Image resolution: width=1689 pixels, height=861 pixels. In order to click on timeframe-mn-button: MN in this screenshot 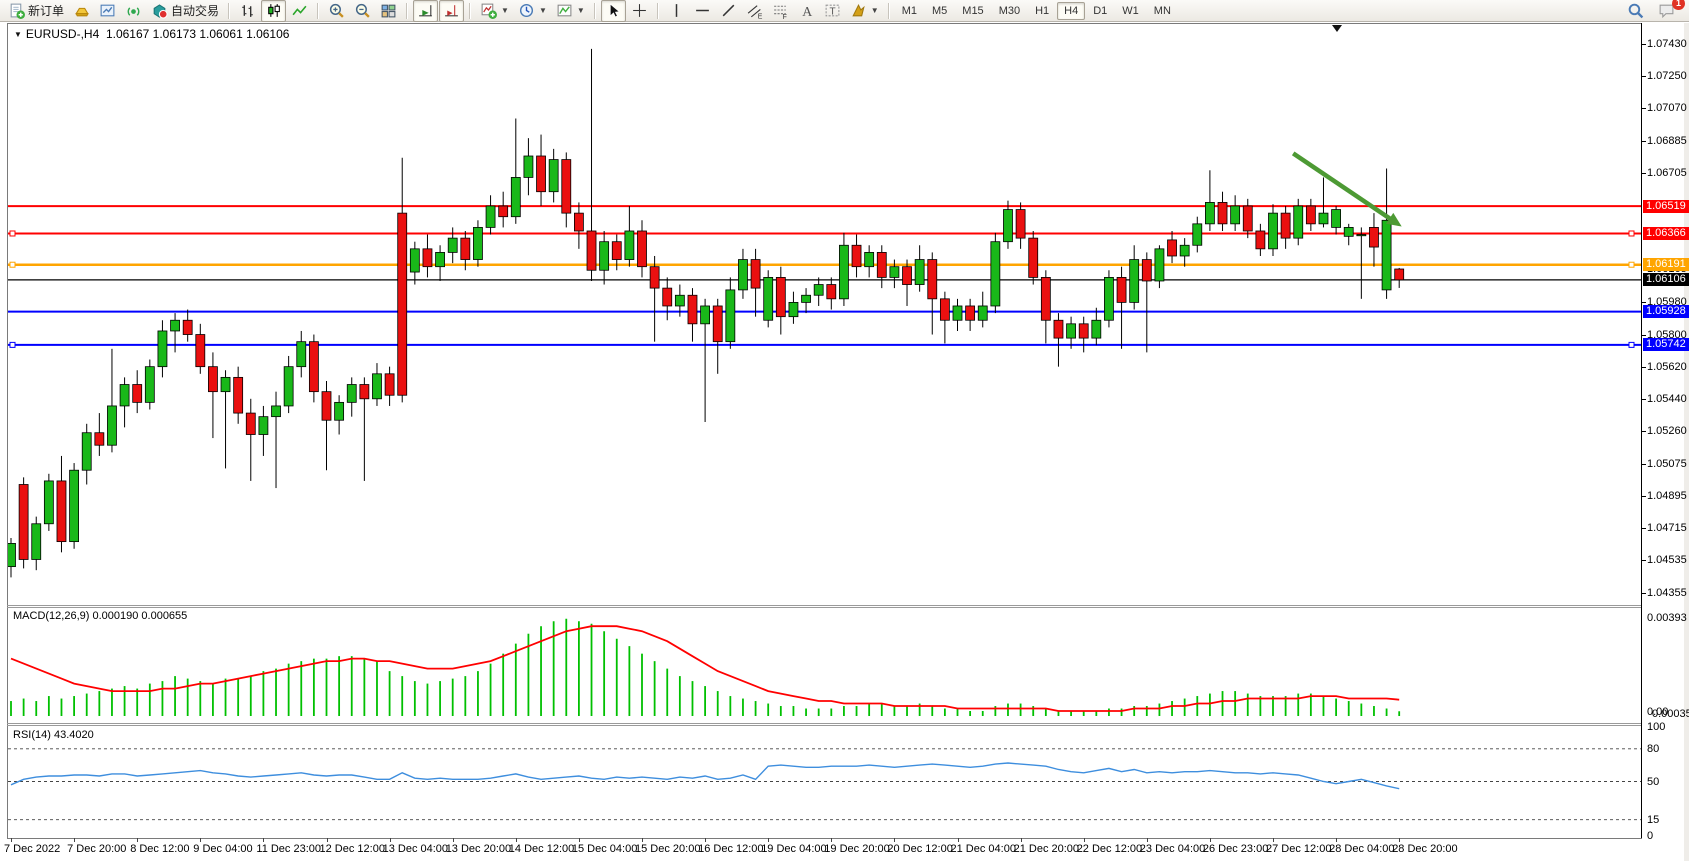, I will do `click(1162, 10)`.